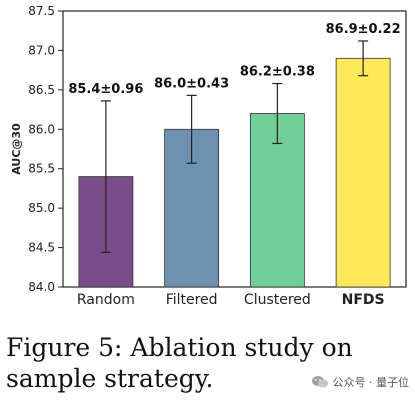 The image size is (415, 402). Describe the element at coordinates (371, 382) in the screenshot. I see `watermark-text: 公众号 · 量子位` at that location.